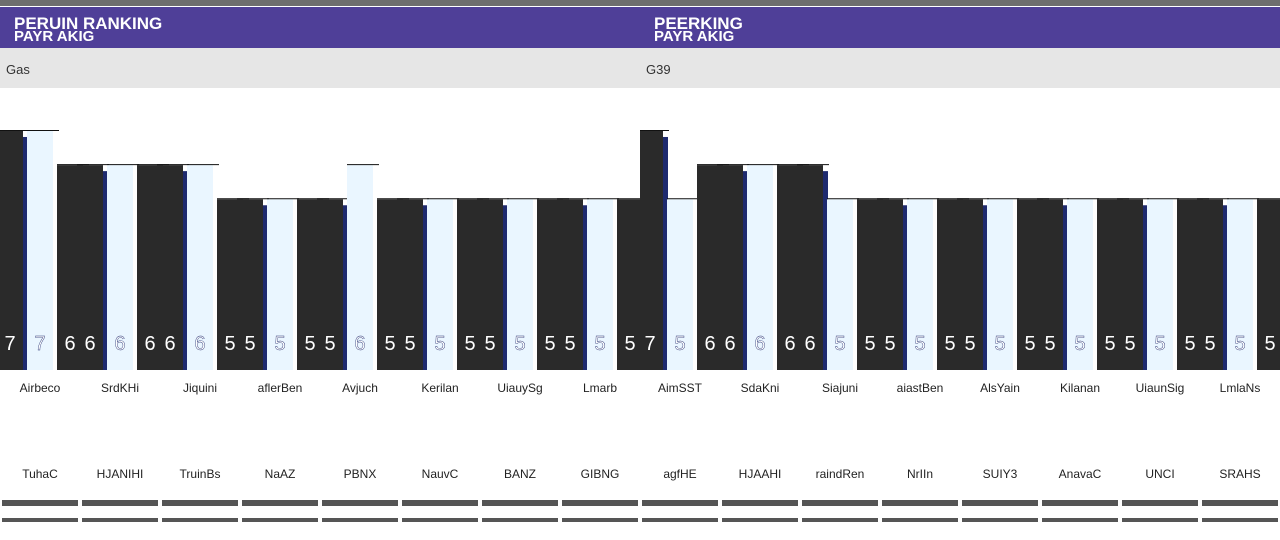 The image size is (1280, 540). I want to click on category-tick-label: Kilanan, so click(1080, 388).